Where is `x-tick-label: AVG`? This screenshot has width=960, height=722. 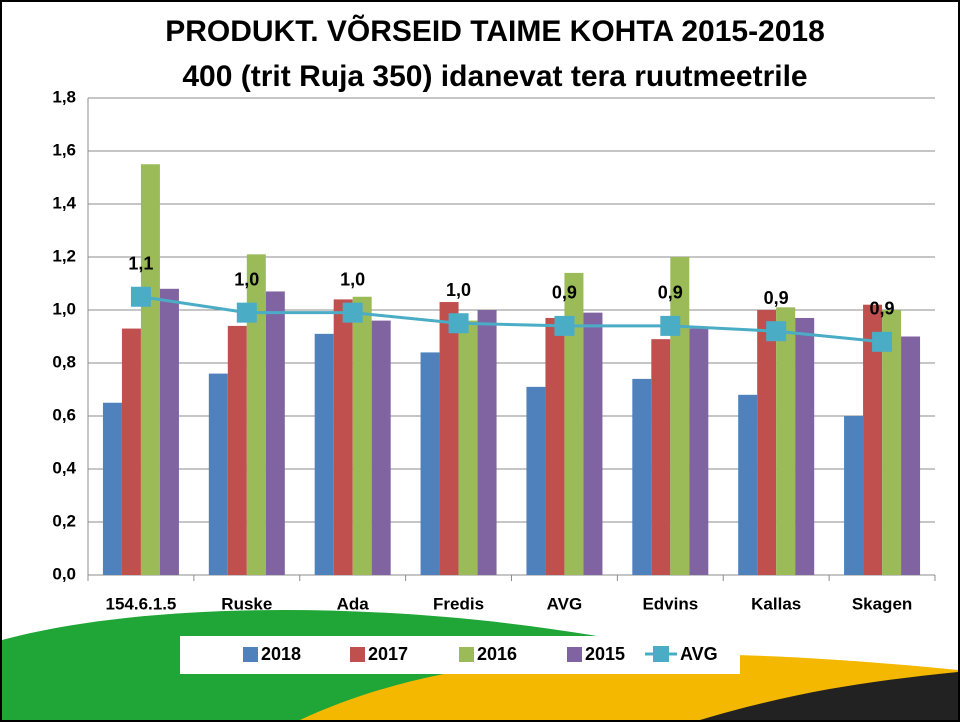
x-tick-label: AVG is located at coordinates (565, 603).